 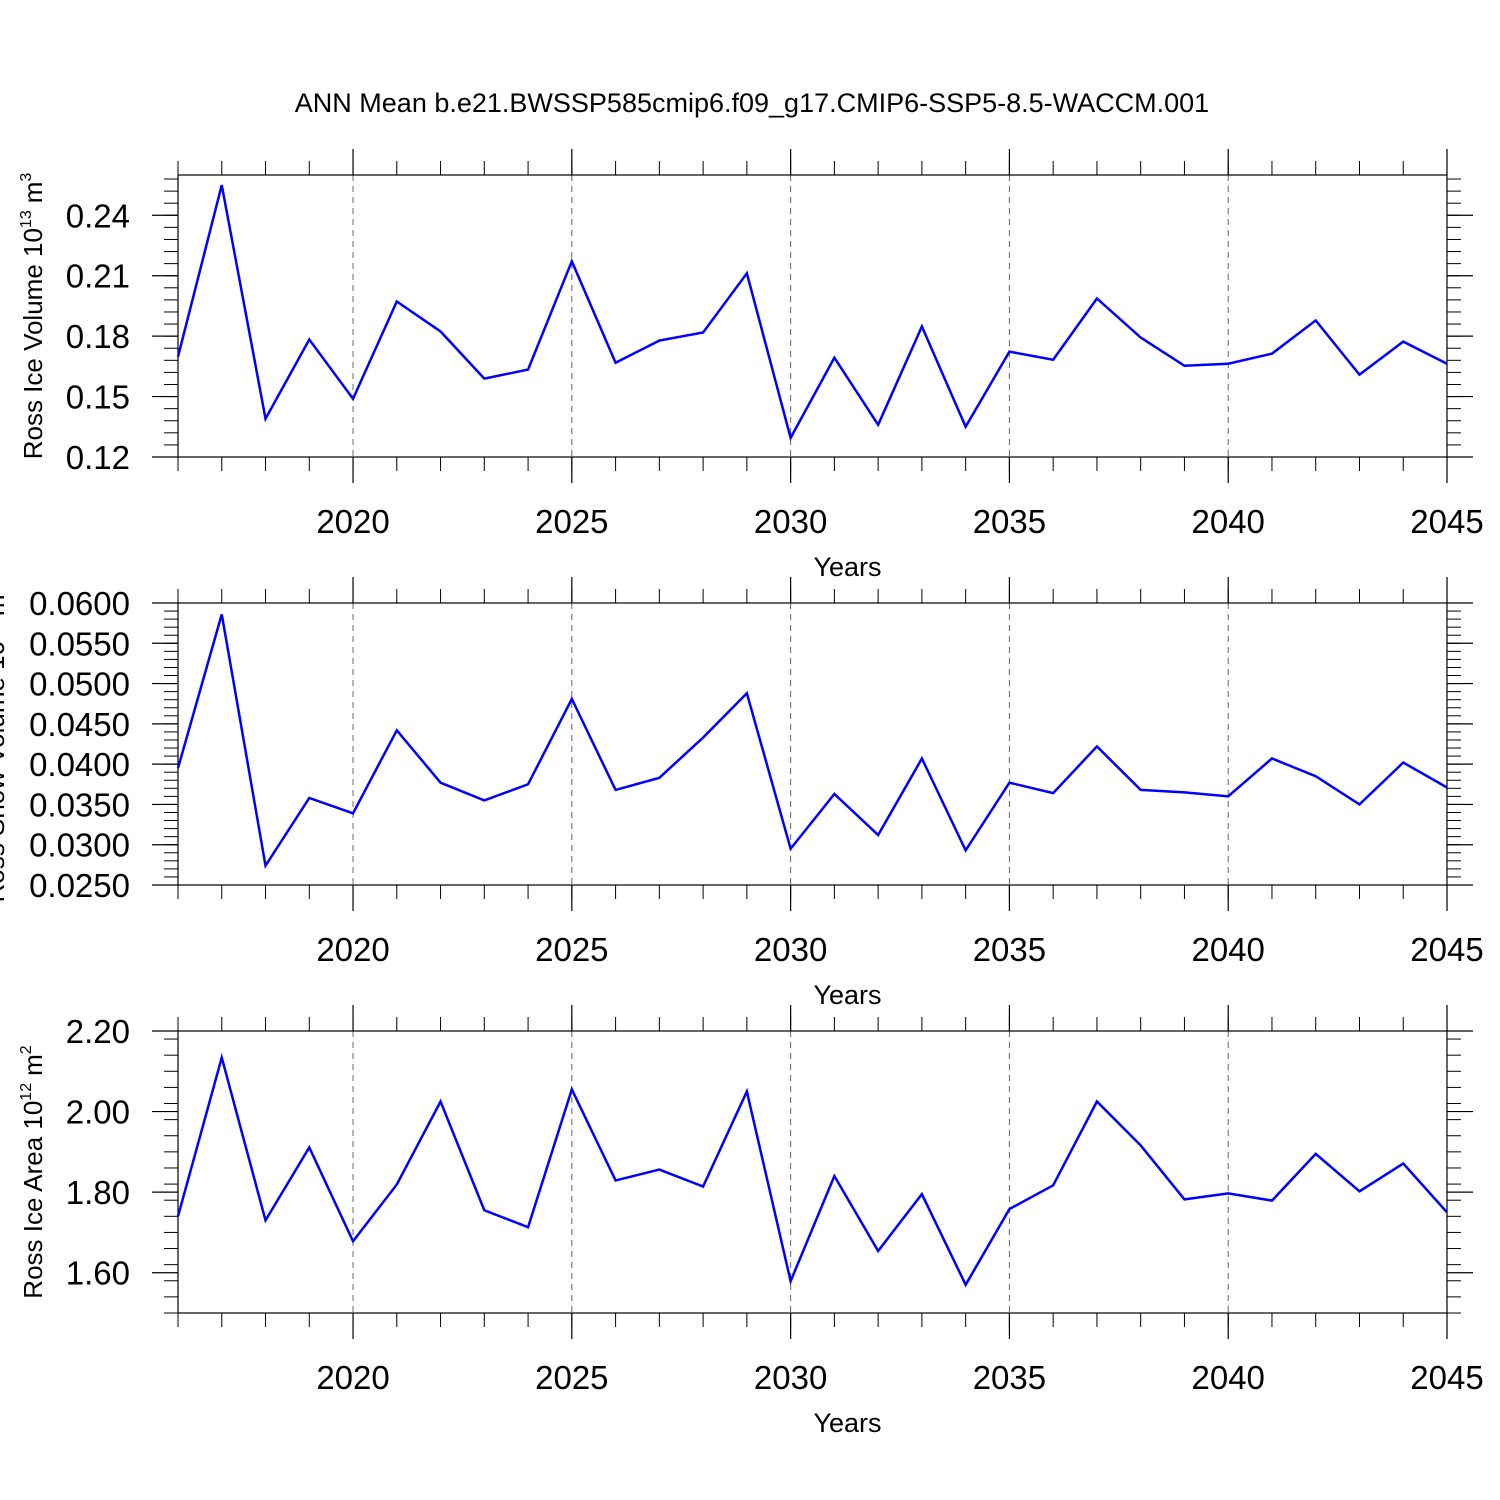 I want to click on y-tick-label: 0.0500, so click(x=79, y=684).